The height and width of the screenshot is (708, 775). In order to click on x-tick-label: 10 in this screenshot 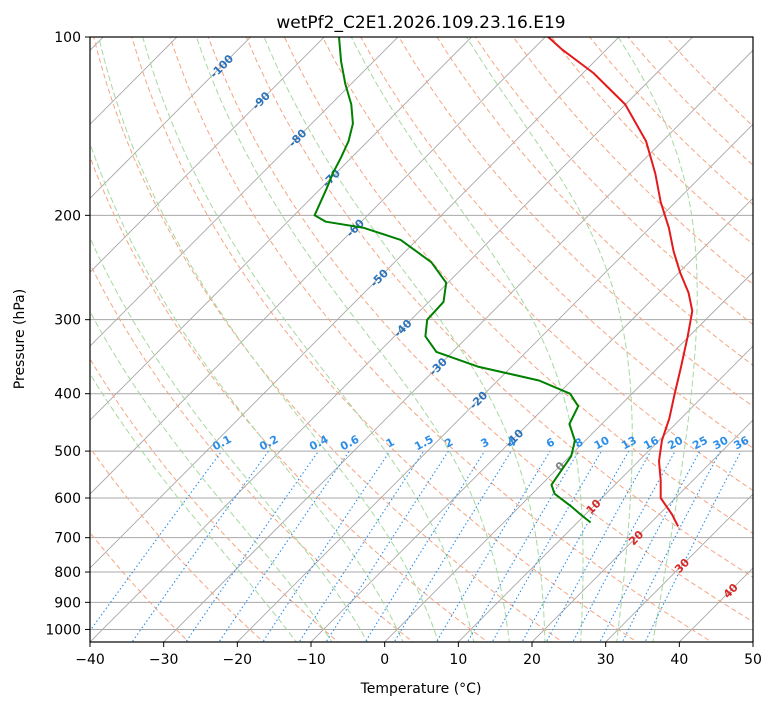, I will do `click(458, 660)`.